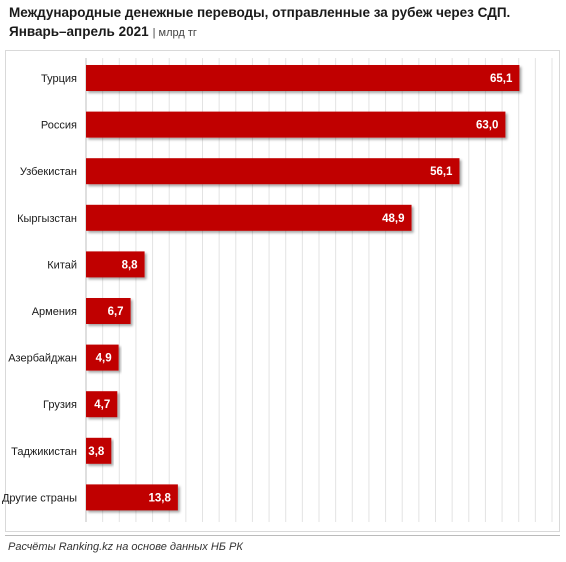 Image resolution: width=566 pixels, height=562 pixels. I want to click on category-label: Армения, so click(54, 312).